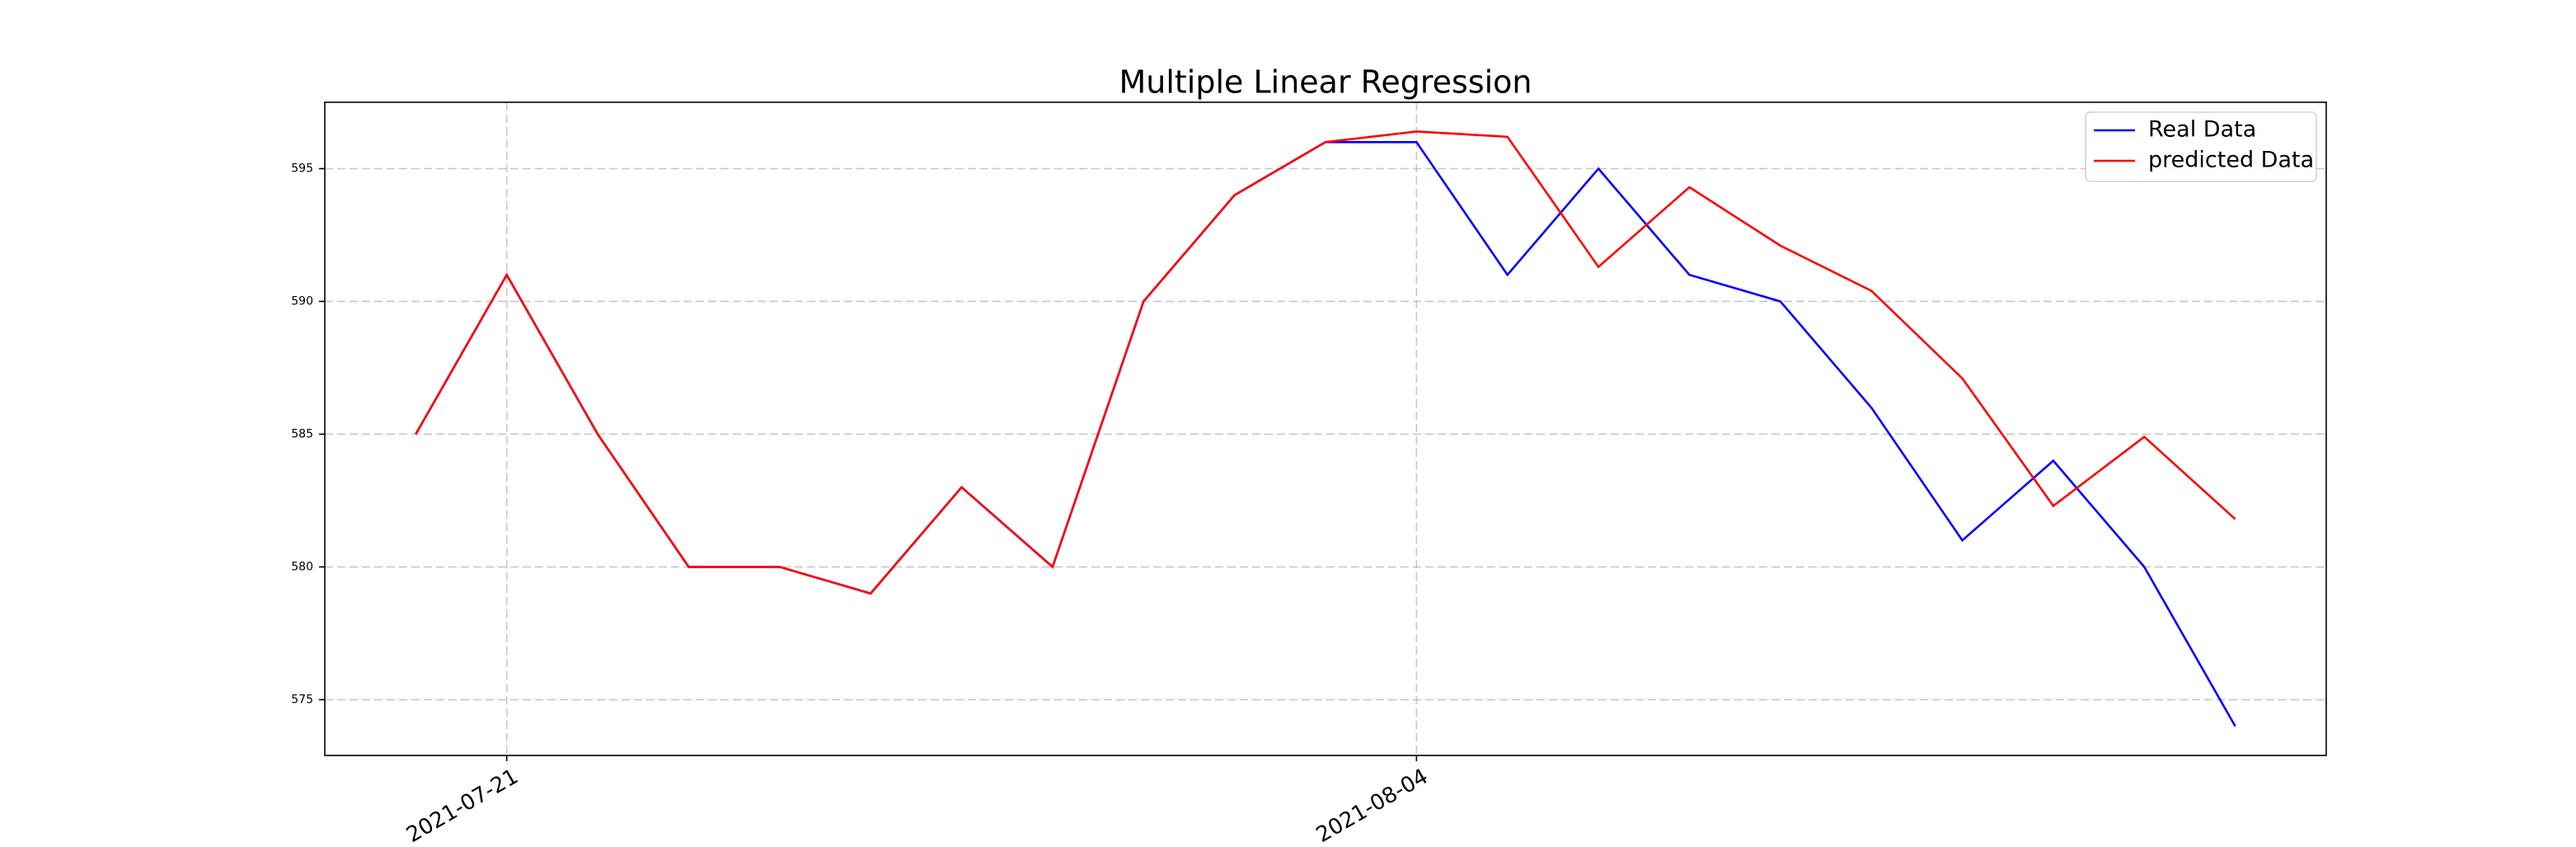 The image size is (2576, 847). I want to click on y-tick-label: 580, so click(302, 566).